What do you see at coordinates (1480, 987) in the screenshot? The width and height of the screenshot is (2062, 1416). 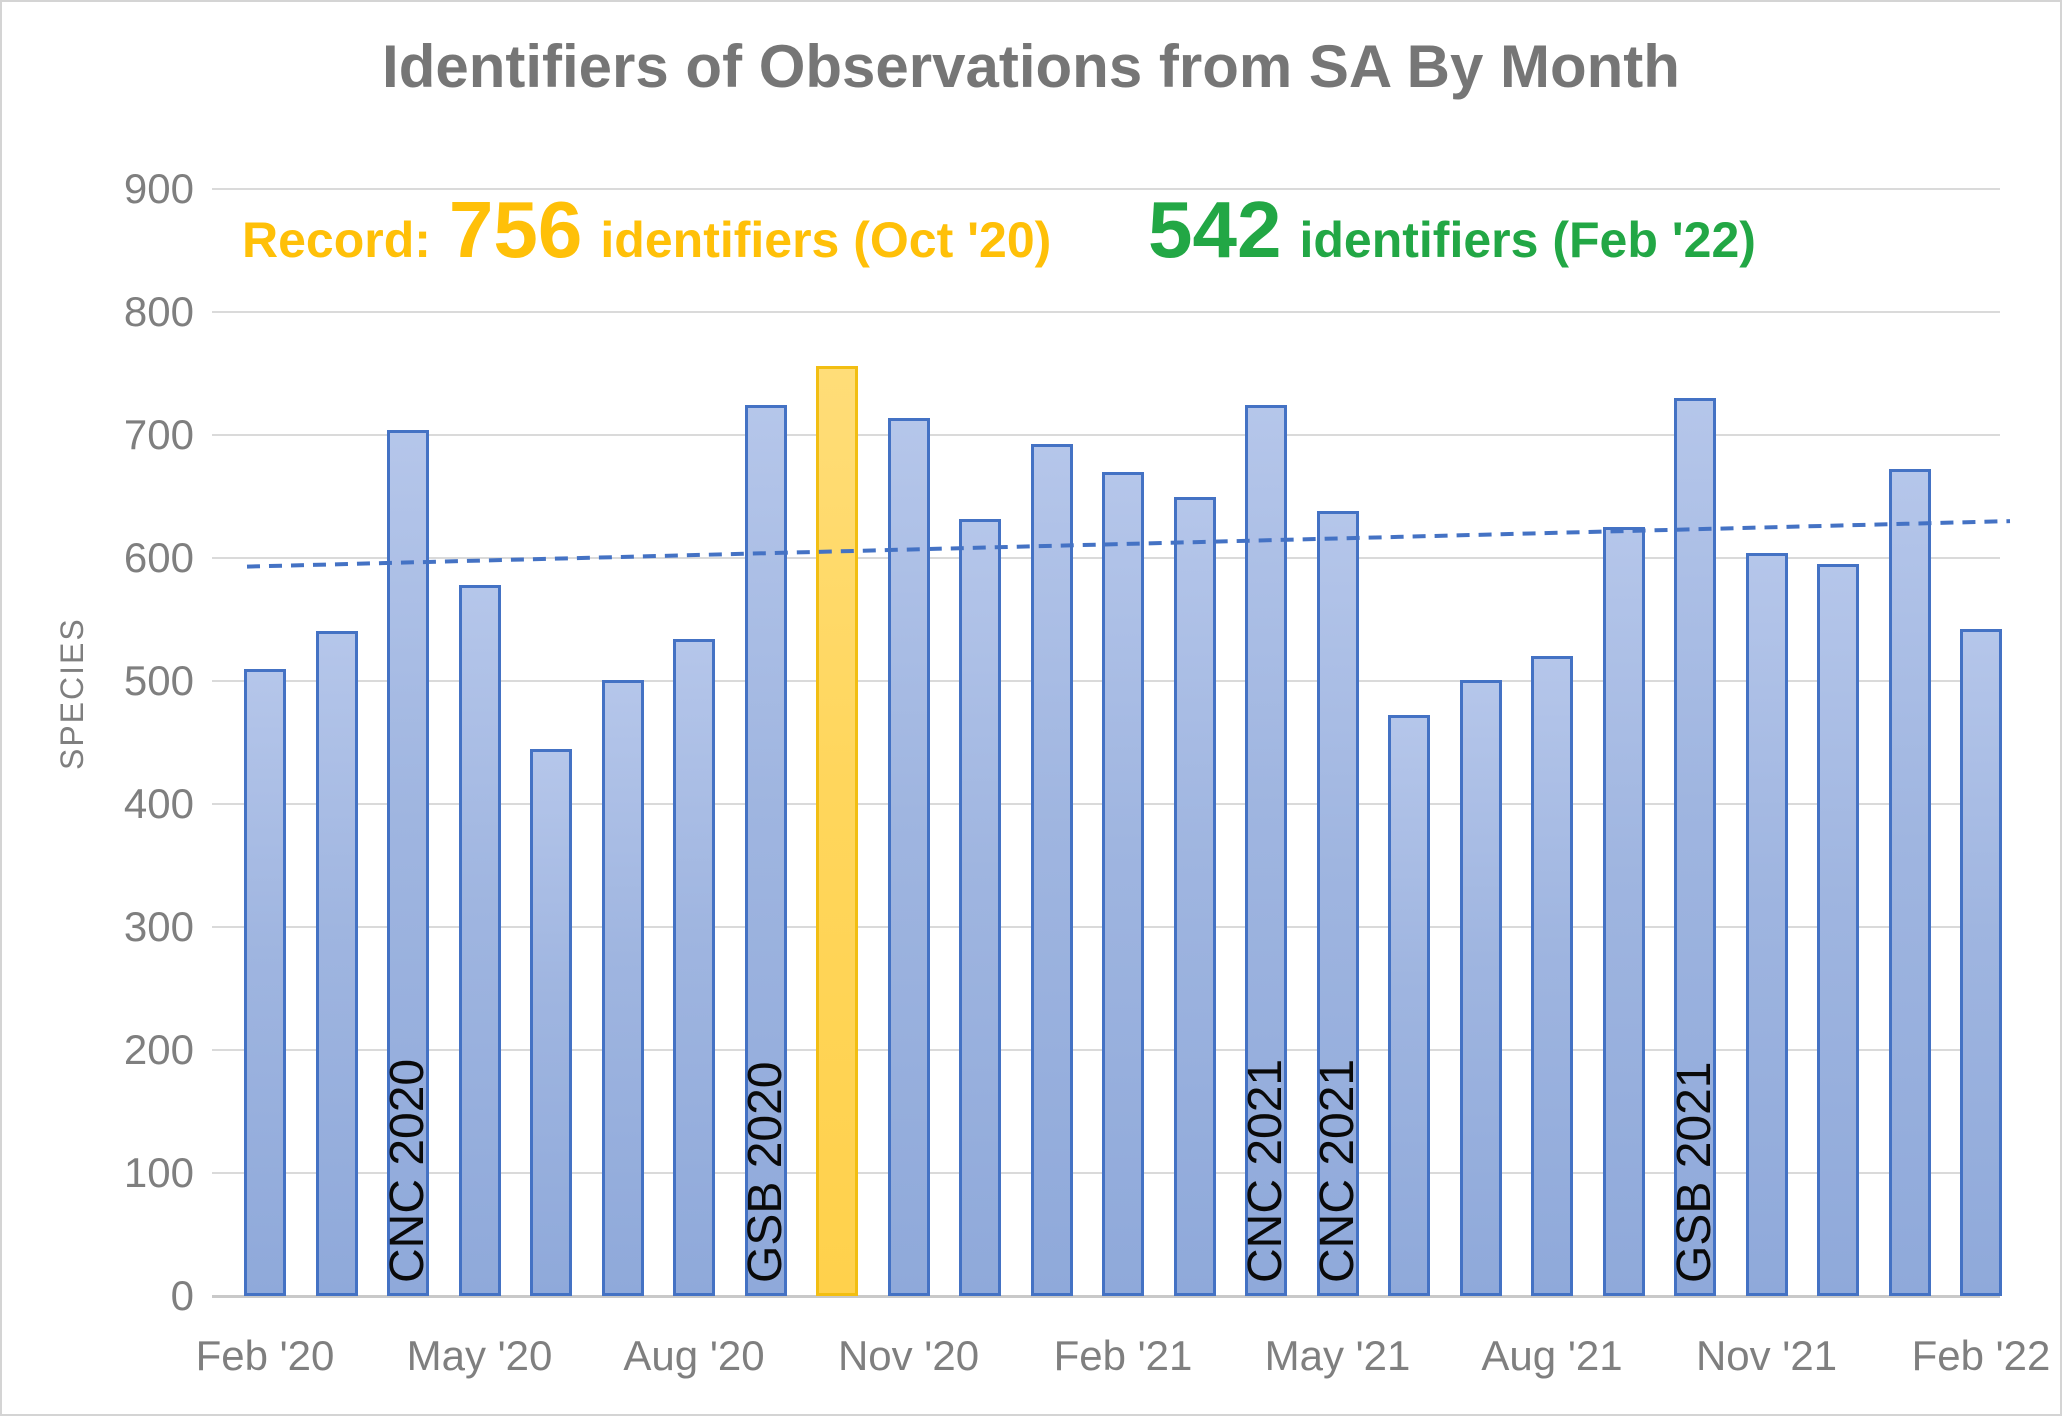 I see `bar-jul21` at bounding box center [1480, 987].